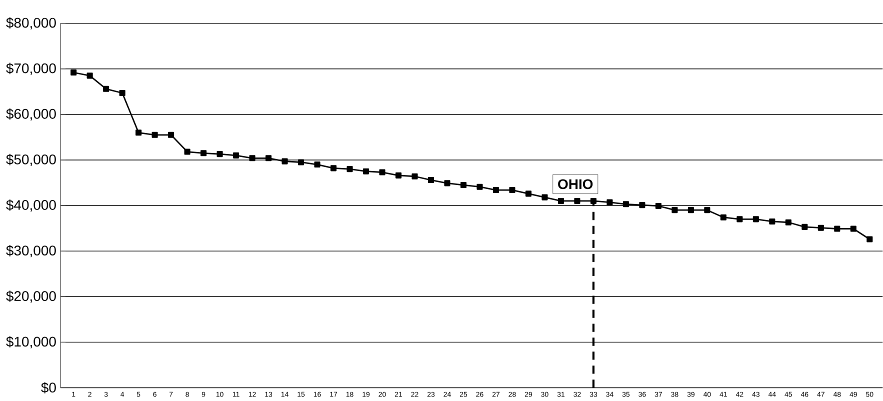 The image size is (883, 401). Describe the element at coordinates (31, 251) in the screenshot. I see `y-tick-label: $30,000` at that location.